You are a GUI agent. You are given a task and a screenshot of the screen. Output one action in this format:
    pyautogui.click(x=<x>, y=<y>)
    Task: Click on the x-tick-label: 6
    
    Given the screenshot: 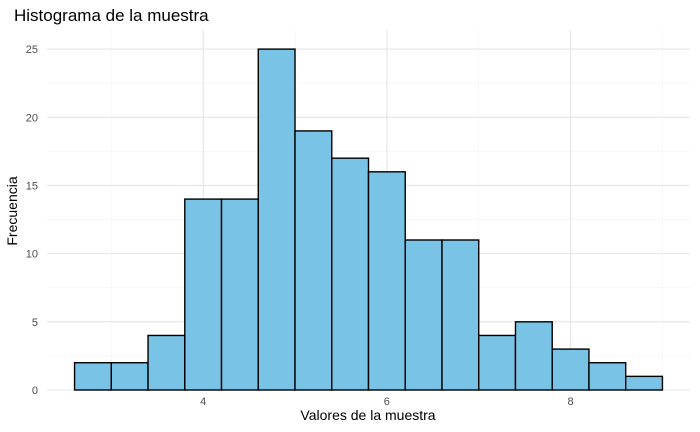 What is the action you would take?
    pyautogui.click(x=387, y=402)
    